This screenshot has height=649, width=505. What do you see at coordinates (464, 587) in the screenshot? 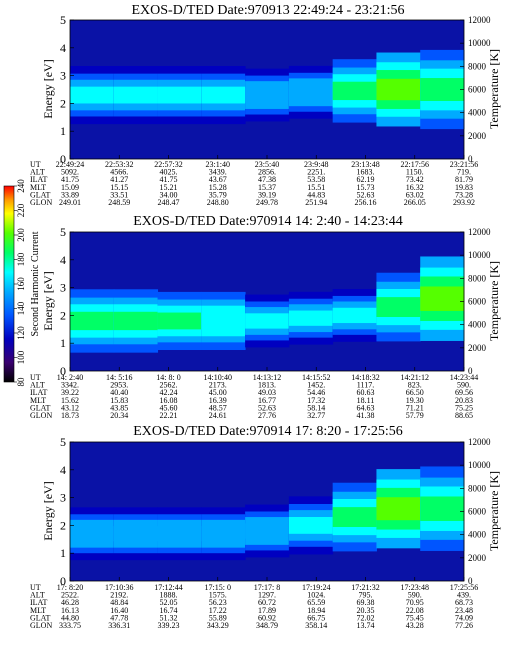
I see `table-cell: 17:25:56` at bounding box center [464, 587].